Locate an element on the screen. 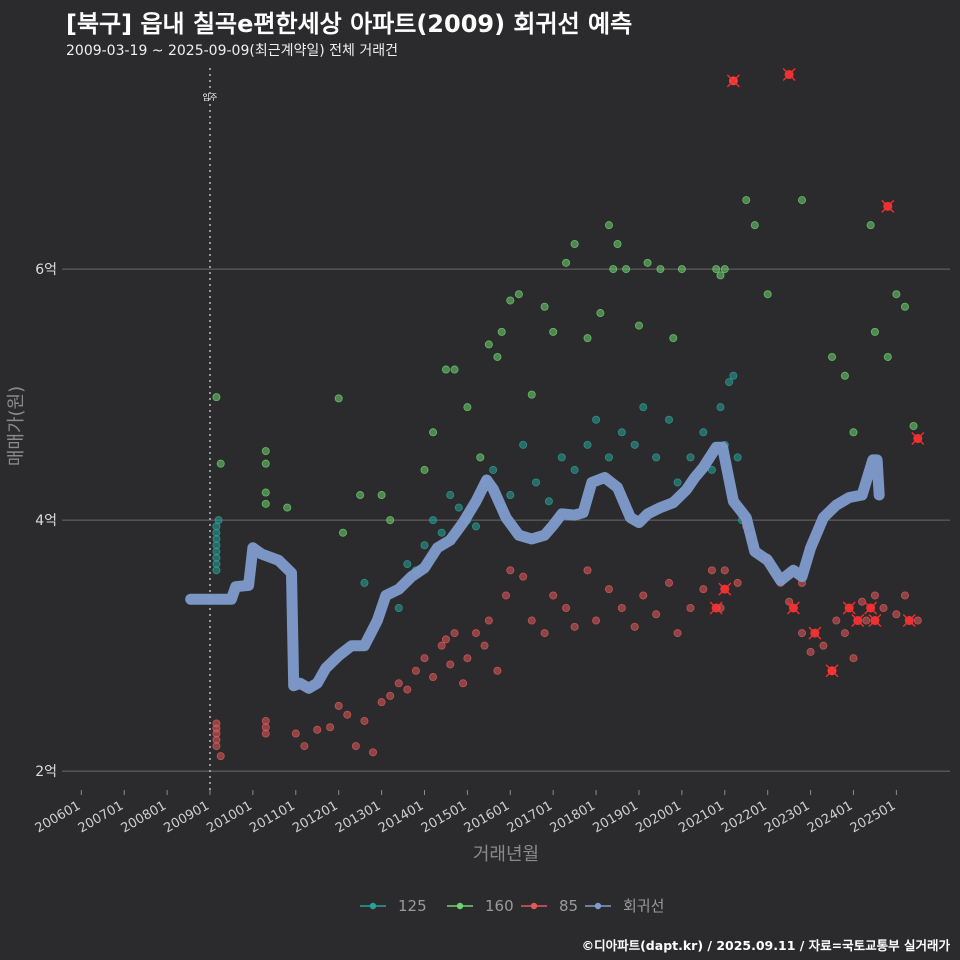 This screenshot has height=960, width=960. x-tick-label: 200801 is located at coordinates (144, 817).